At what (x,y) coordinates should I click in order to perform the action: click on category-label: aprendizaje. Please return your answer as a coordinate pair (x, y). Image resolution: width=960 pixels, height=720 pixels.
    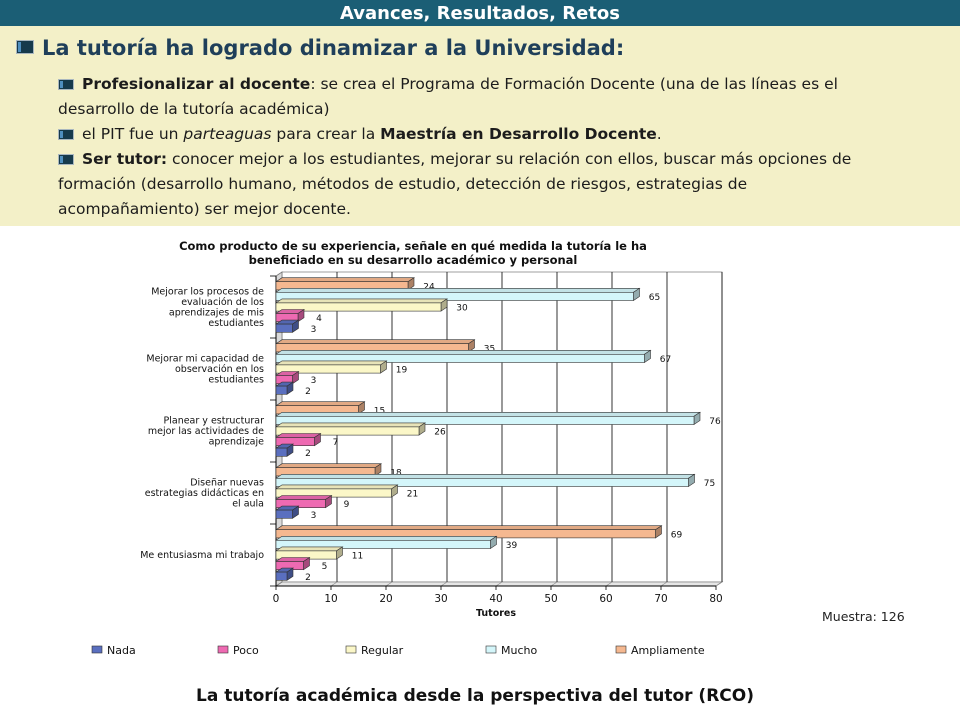
    Looking at the image, I should click on (237, 442).